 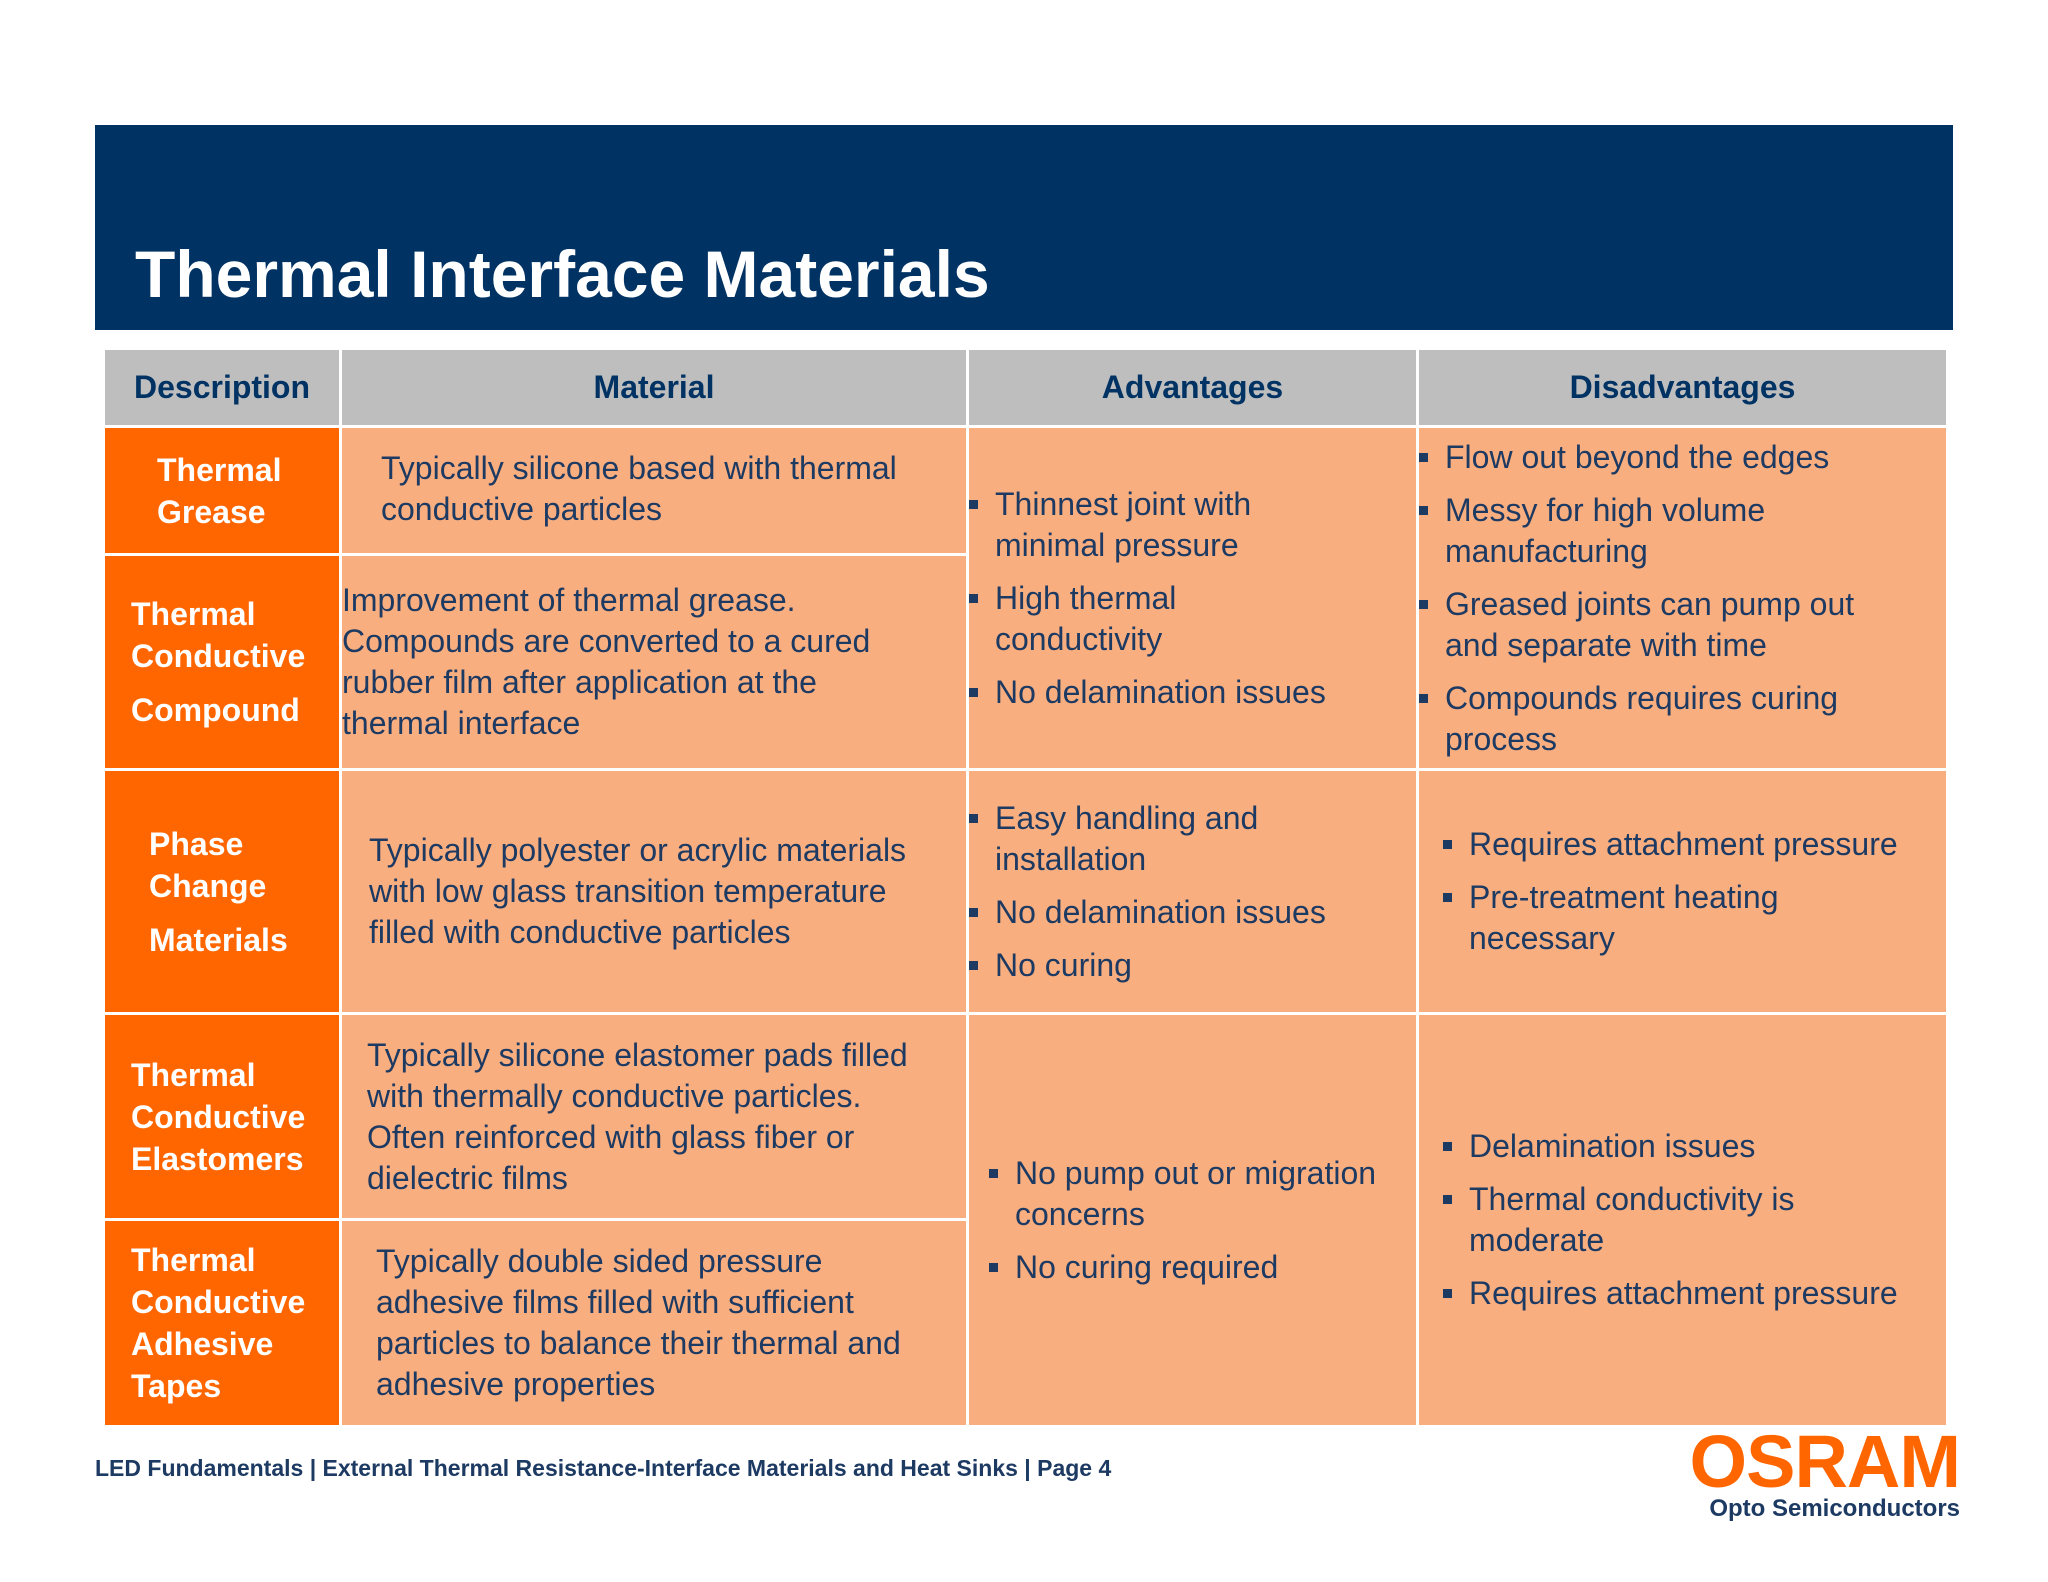 I want to click on list-item: Thermal conductivity is moderate, so click(x=1689, y=1220).